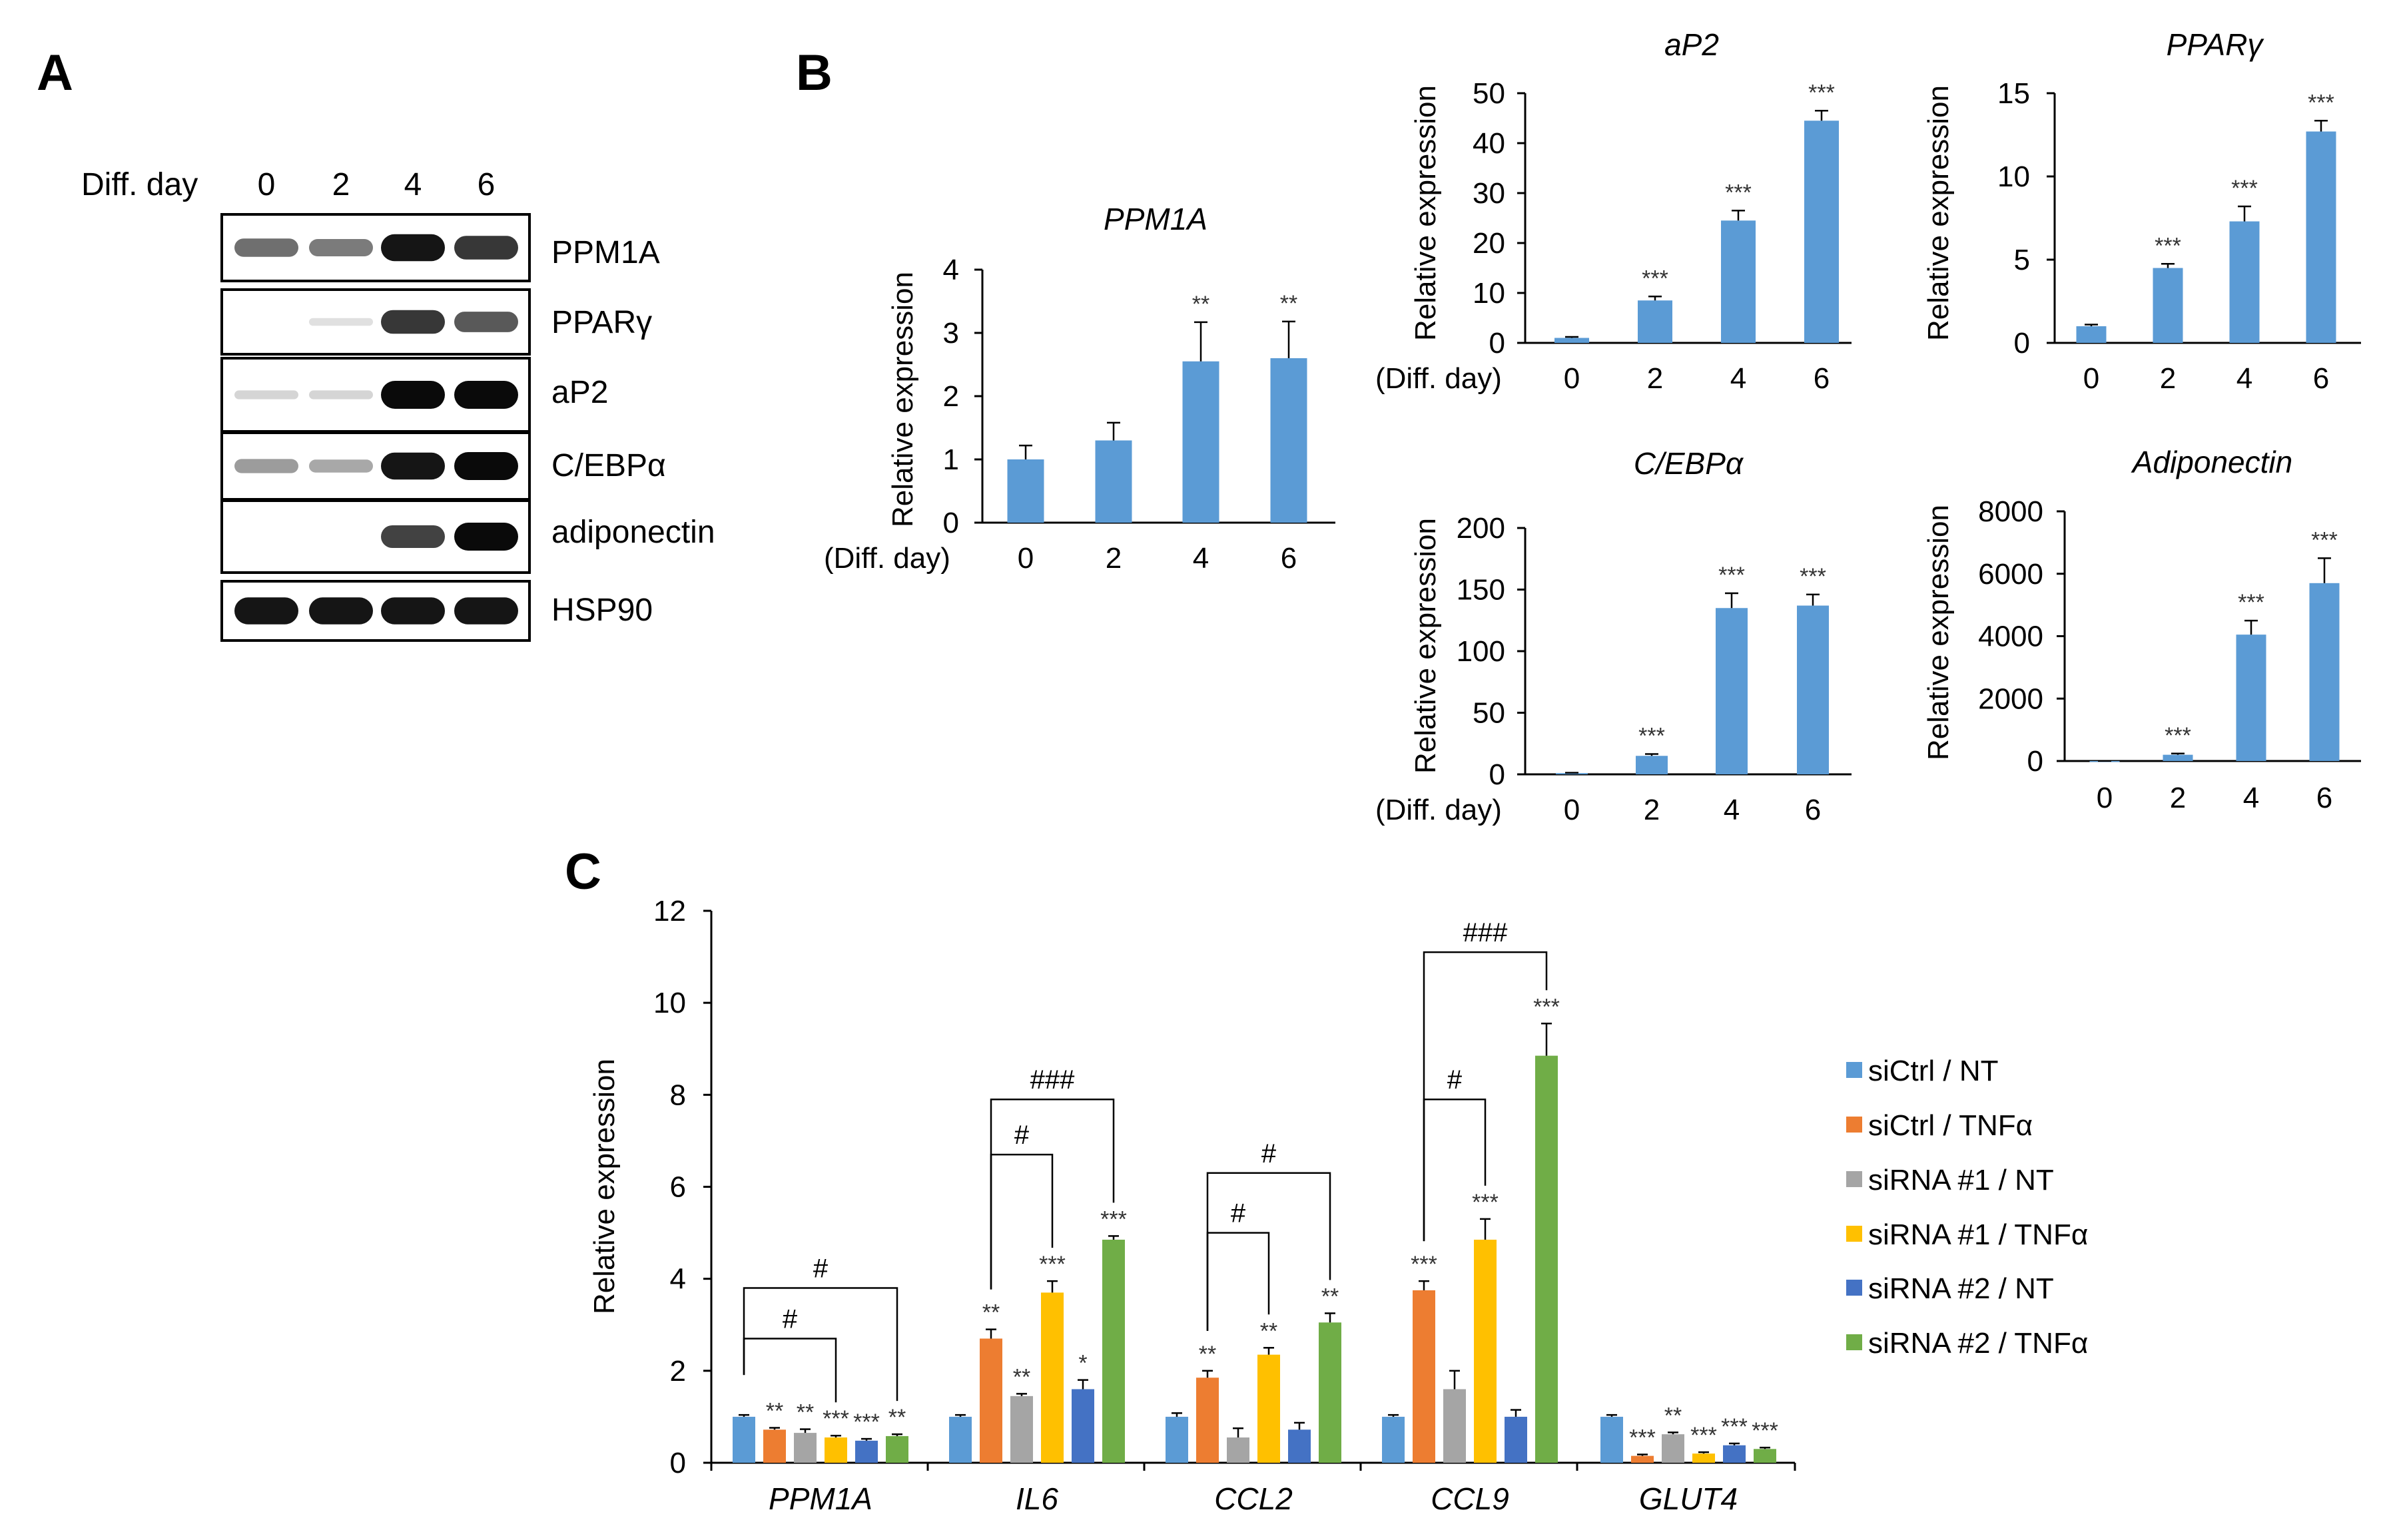  Describe the element at coordinates (1688, 1498) in the screenshot. I see `x-category-label: GLUT4` at that location.